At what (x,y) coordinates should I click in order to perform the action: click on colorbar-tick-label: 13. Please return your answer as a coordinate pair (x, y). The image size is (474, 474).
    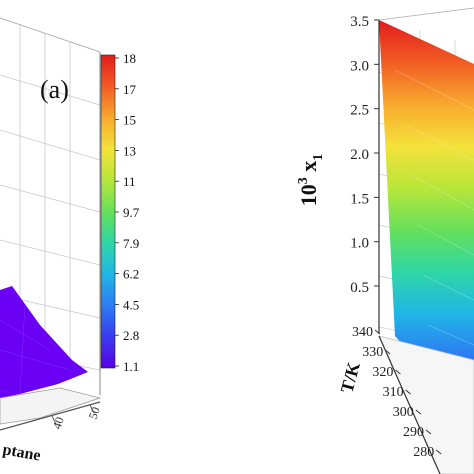
    Looking at the image, I should click on (129, 150).